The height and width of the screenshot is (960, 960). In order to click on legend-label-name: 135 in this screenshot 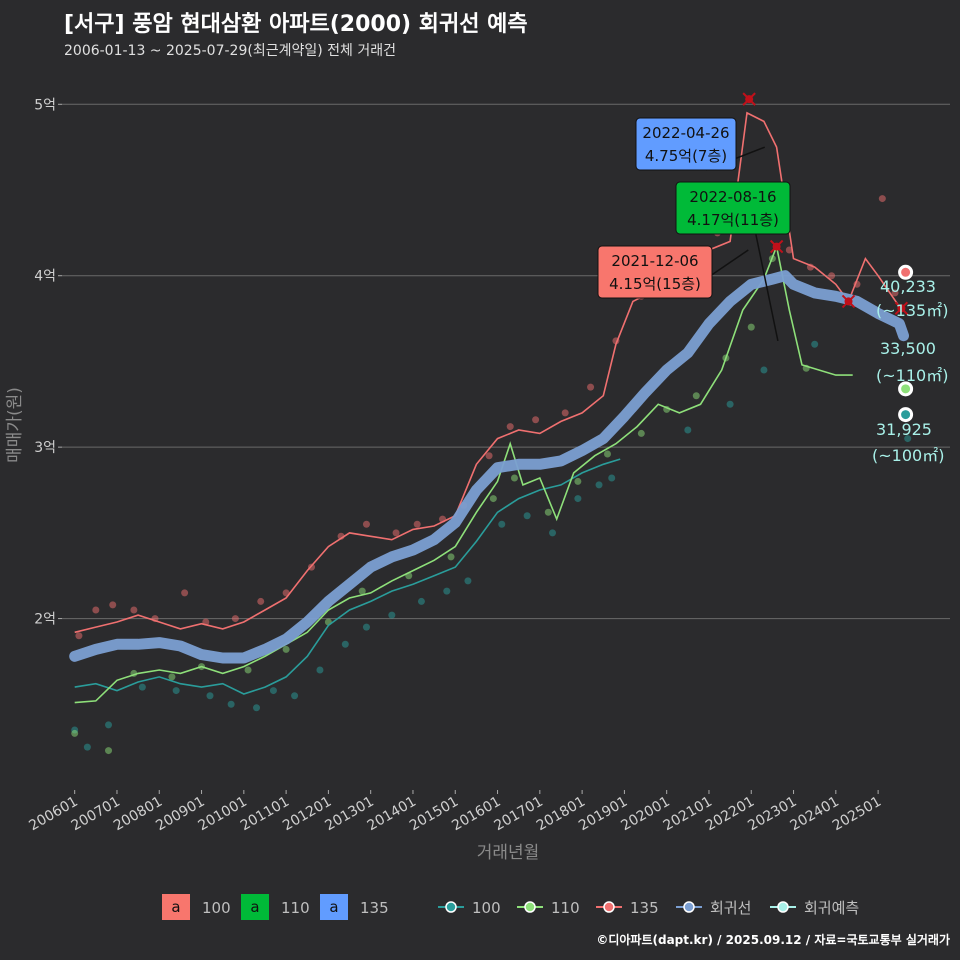, I will do `click(374, 908)`.